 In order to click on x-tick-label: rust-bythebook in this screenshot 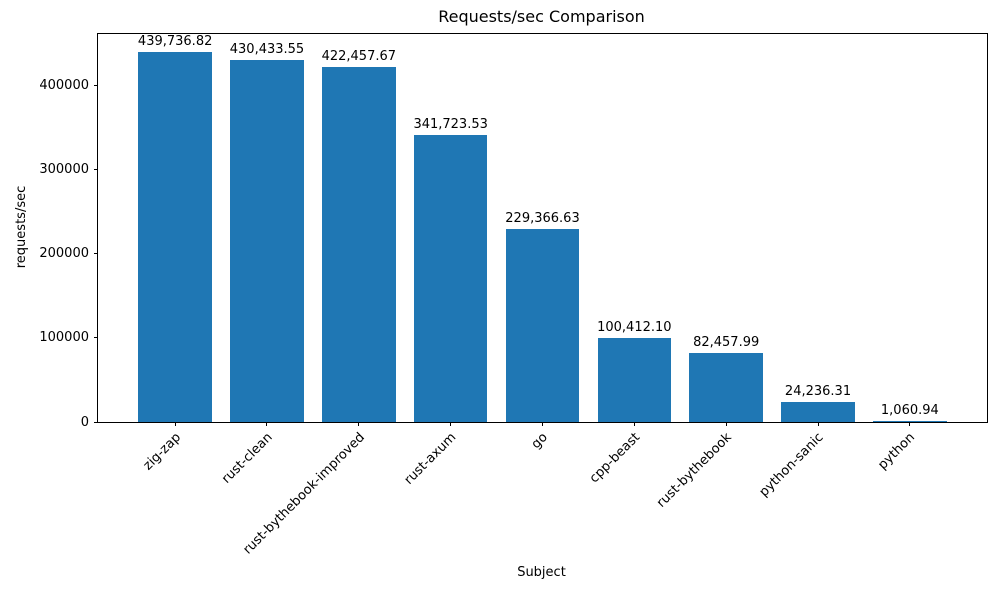, I will do `click(694, 470)`.